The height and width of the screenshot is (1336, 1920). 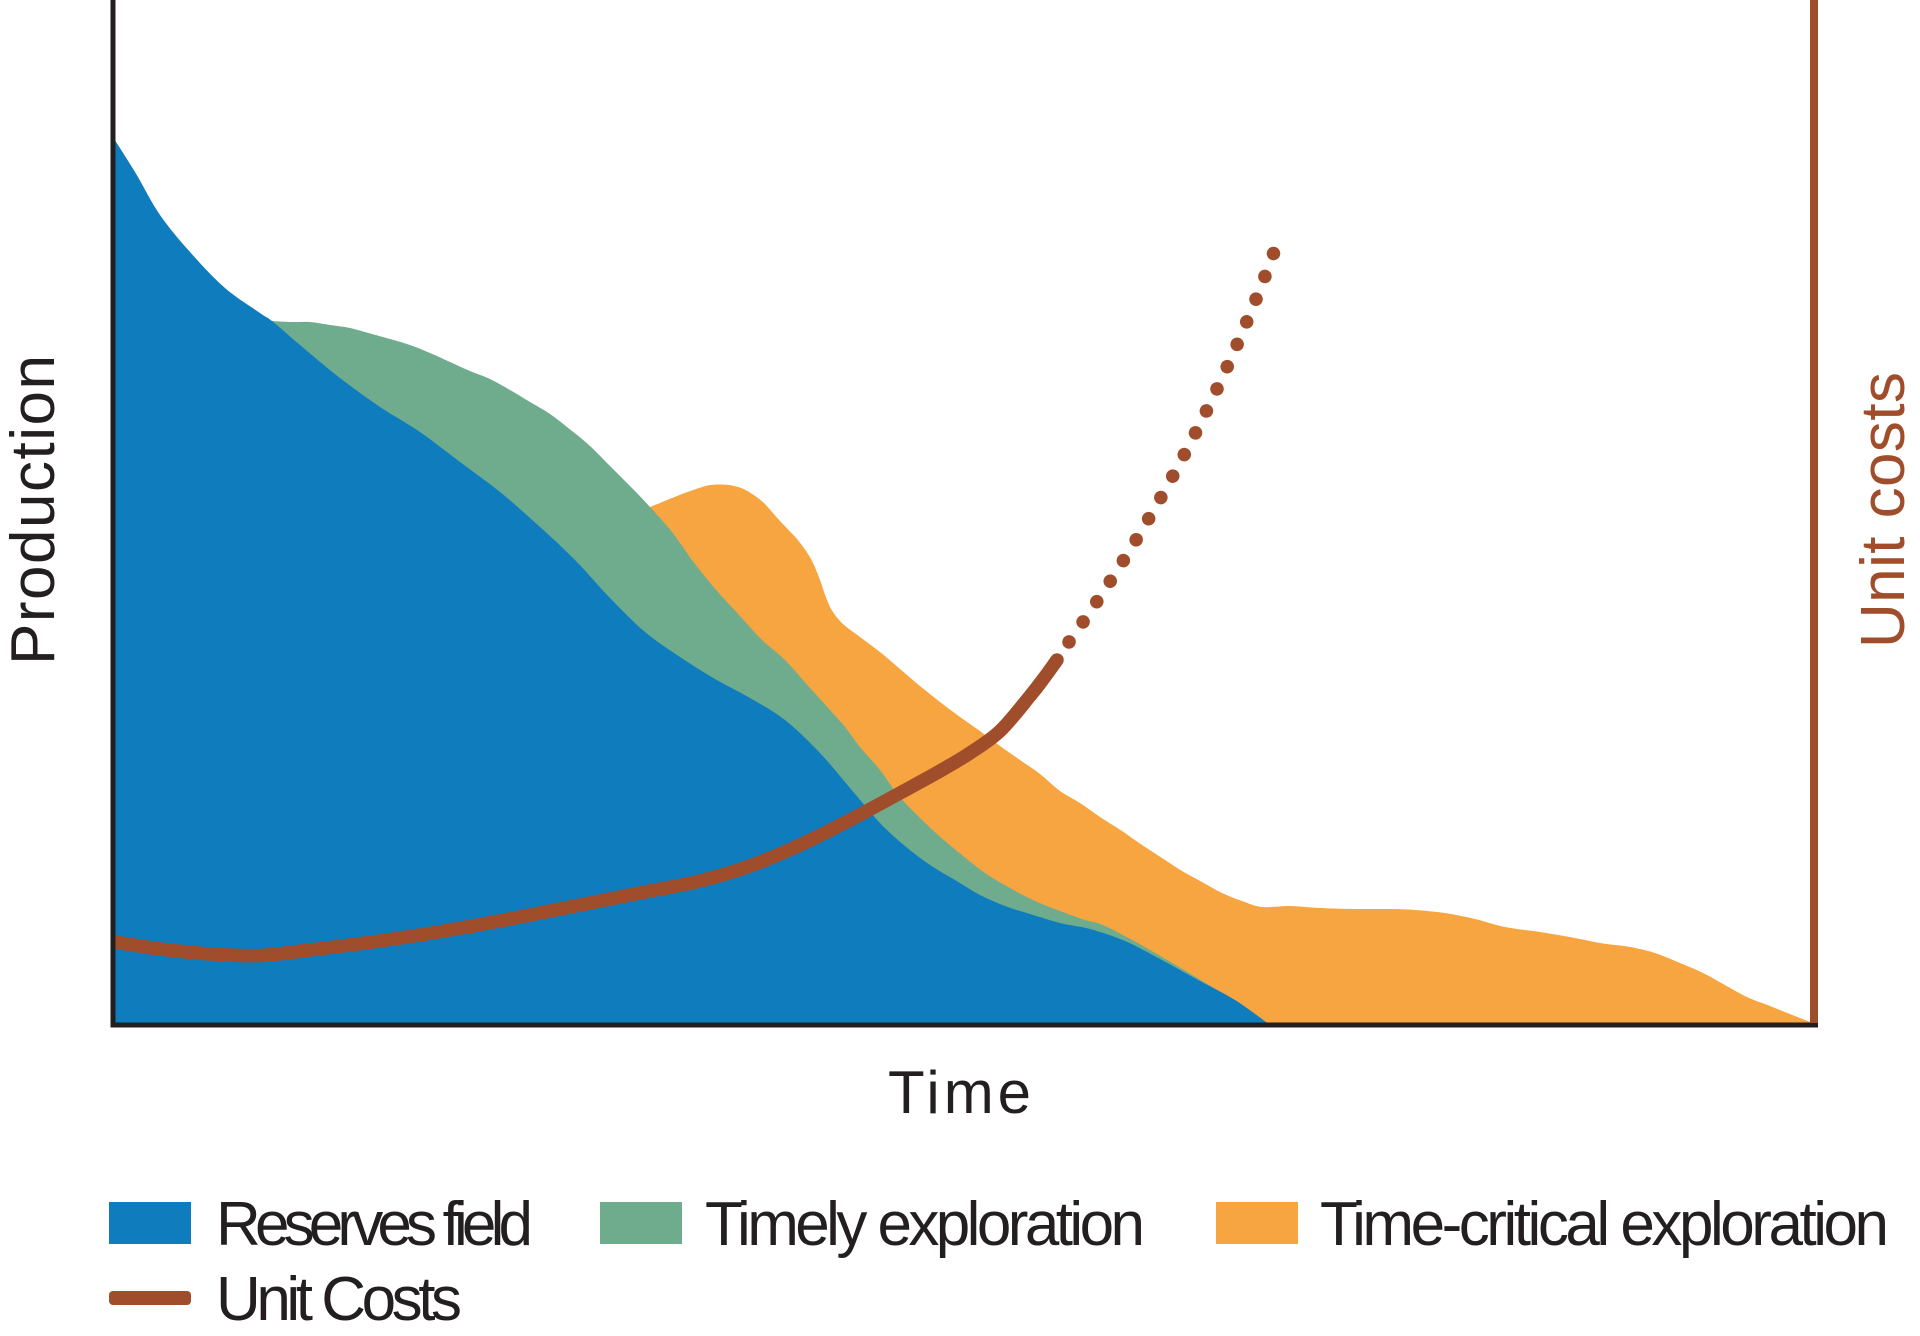 I want to click on svg-text: Time, so click(x=959, y=1092).